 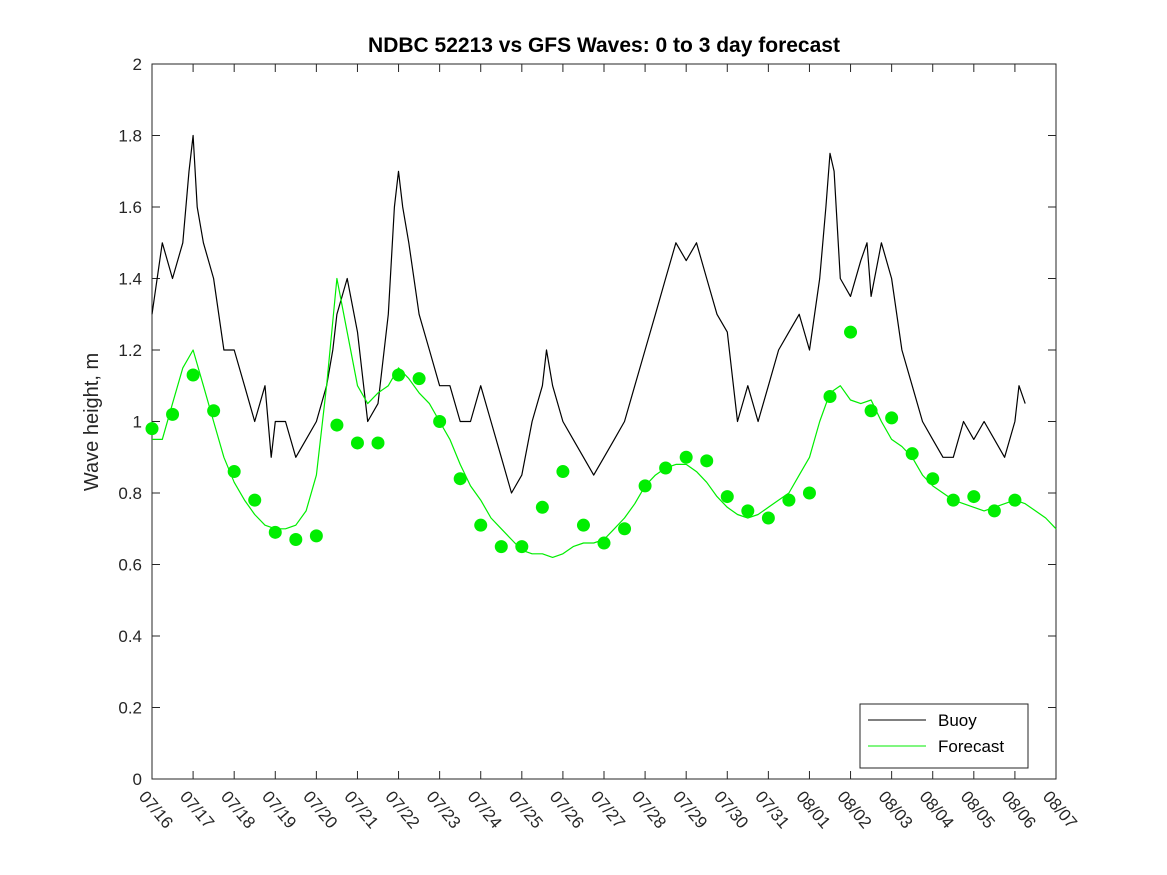 I want to click on x-tick-label: 07/25, so click(x=526, y=809).